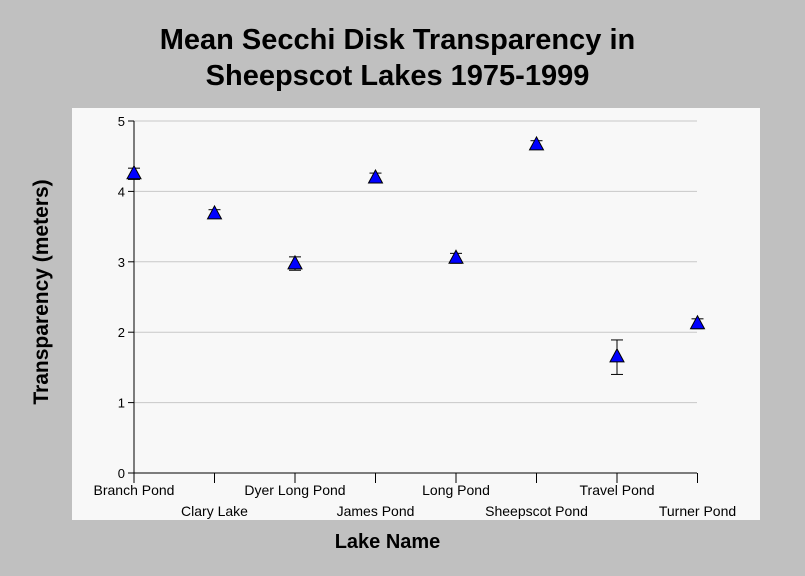 Image resolution: width=805 pixels, height=576 pixels. What do you see at coordinates (121, 473) in the screenshot?
I see `y-tick-label: 0` at bounding box center [121, 473].